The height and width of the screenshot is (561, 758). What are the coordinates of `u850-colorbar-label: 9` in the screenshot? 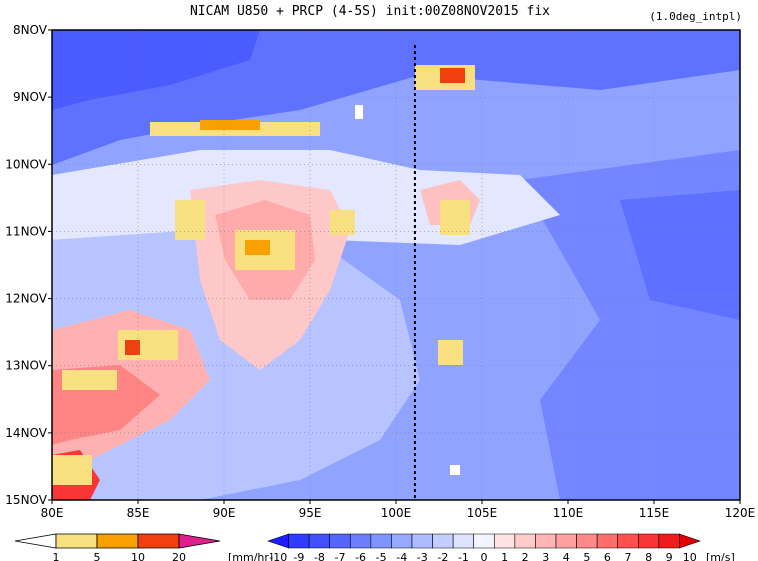 It's located at (669, 556).